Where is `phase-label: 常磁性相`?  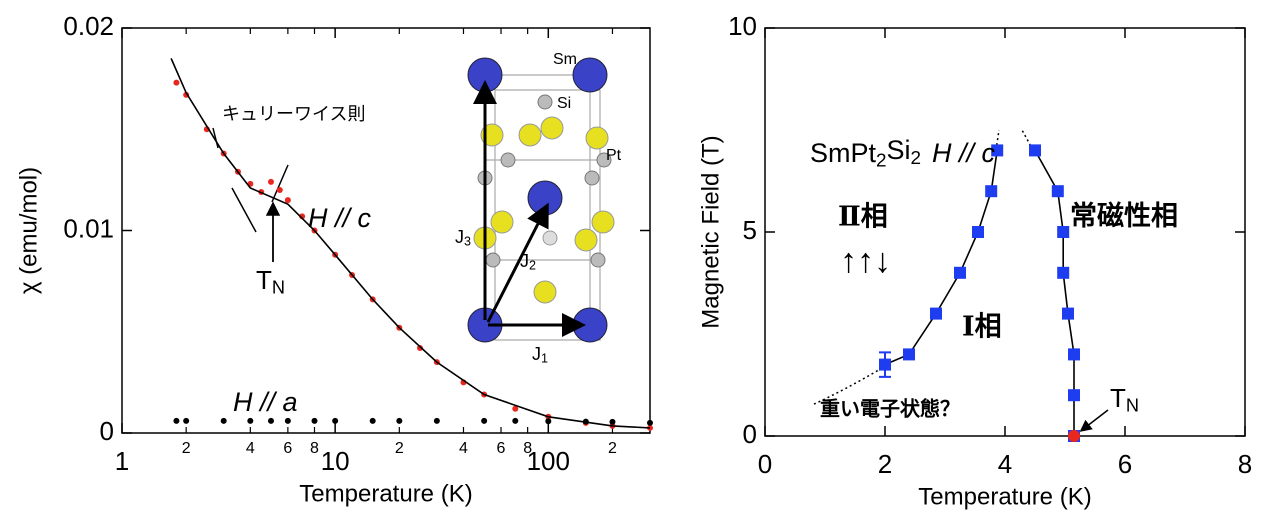
phase-label: 常磁性相 is located at coordinates (1124, 216).